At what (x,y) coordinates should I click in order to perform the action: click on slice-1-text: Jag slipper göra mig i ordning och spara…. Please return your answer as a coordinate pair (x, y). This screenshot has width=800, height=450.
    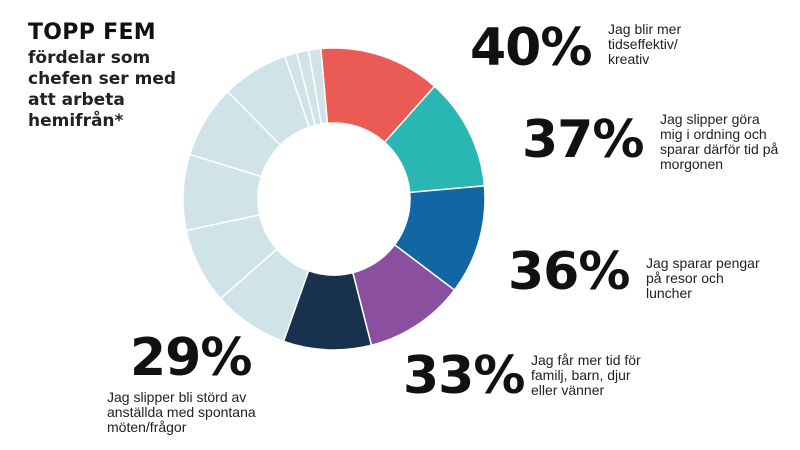
    Looking at the image, I should click on (719, 141).